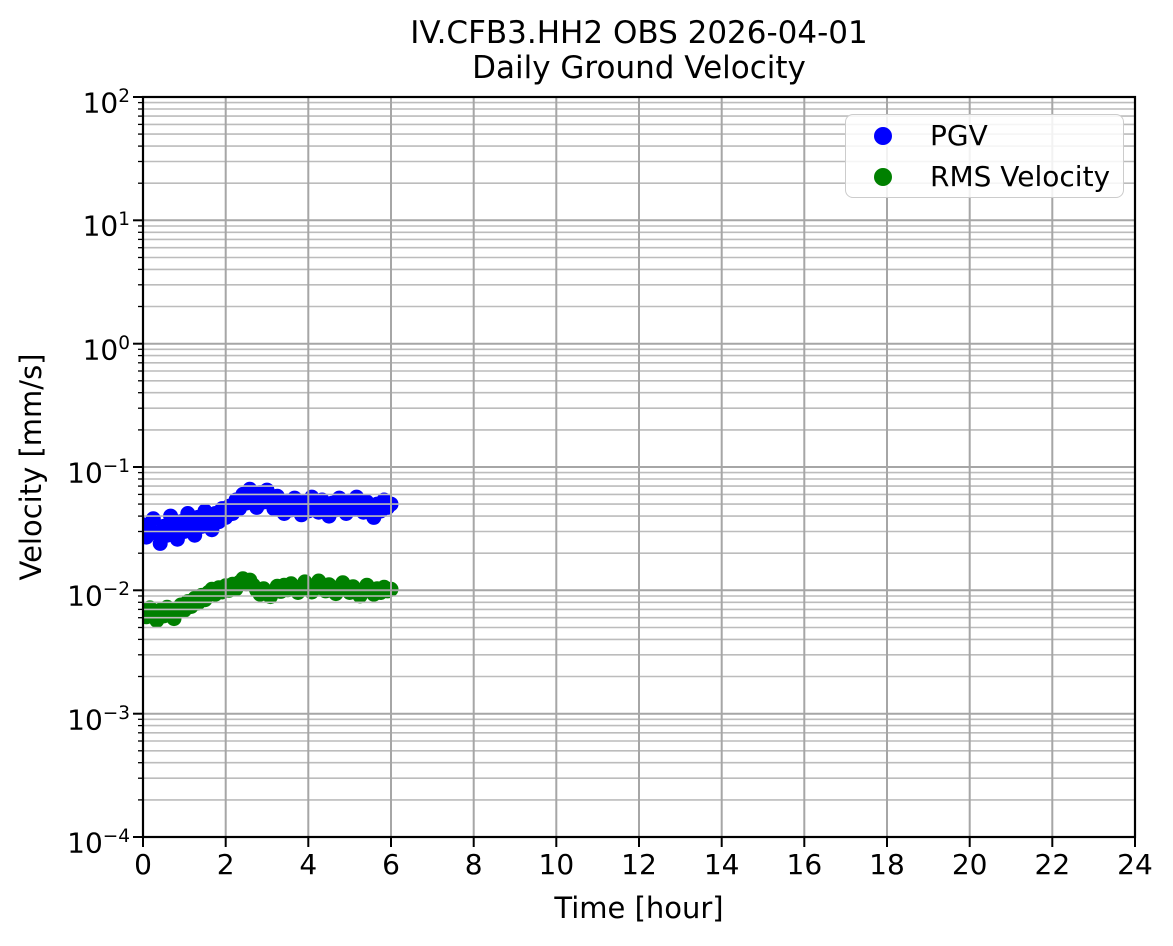  I want to click on x-tick-label: 10, so click(556, 864).